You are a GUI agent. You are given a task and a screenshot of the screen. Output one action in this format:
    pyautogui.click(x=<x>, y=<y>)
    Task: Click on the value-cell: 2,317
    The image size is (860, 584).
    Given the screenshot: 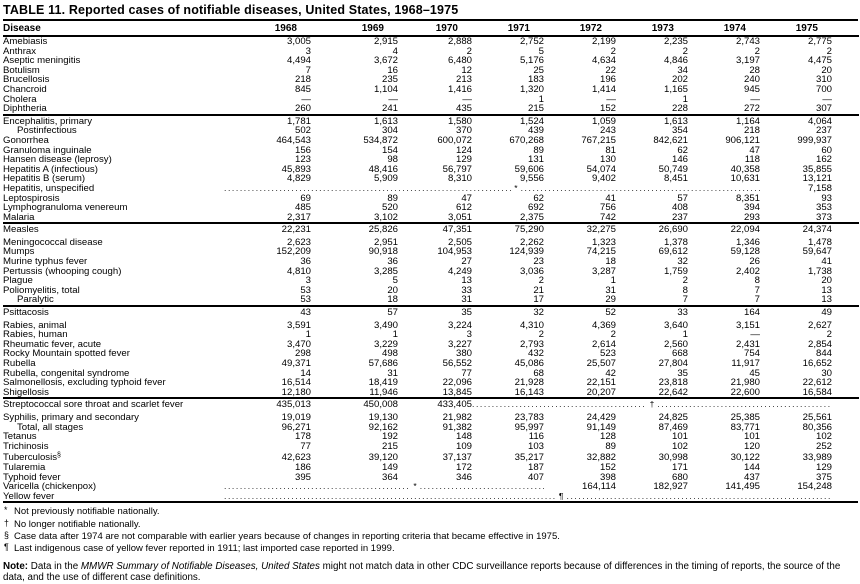 What is the action you would take?
    pyautogui.click(x=298, y=217)
    